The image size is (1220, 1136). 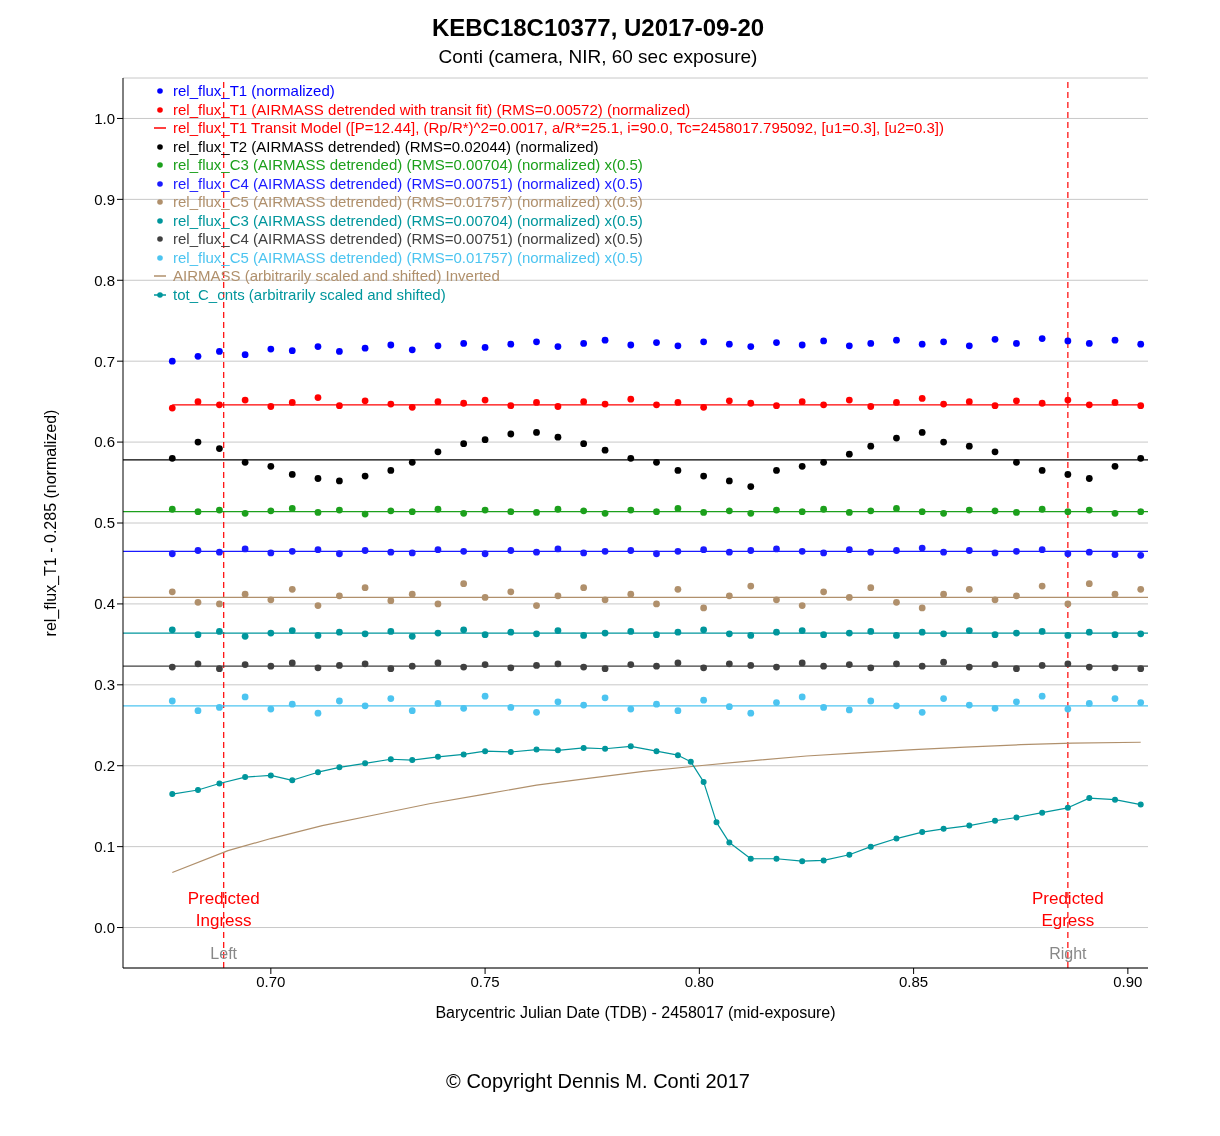 What do you see at coordinates (104, 199) in the screenshot?
I see `y-tick-label: 0.9` at bounding box center [104, 199].